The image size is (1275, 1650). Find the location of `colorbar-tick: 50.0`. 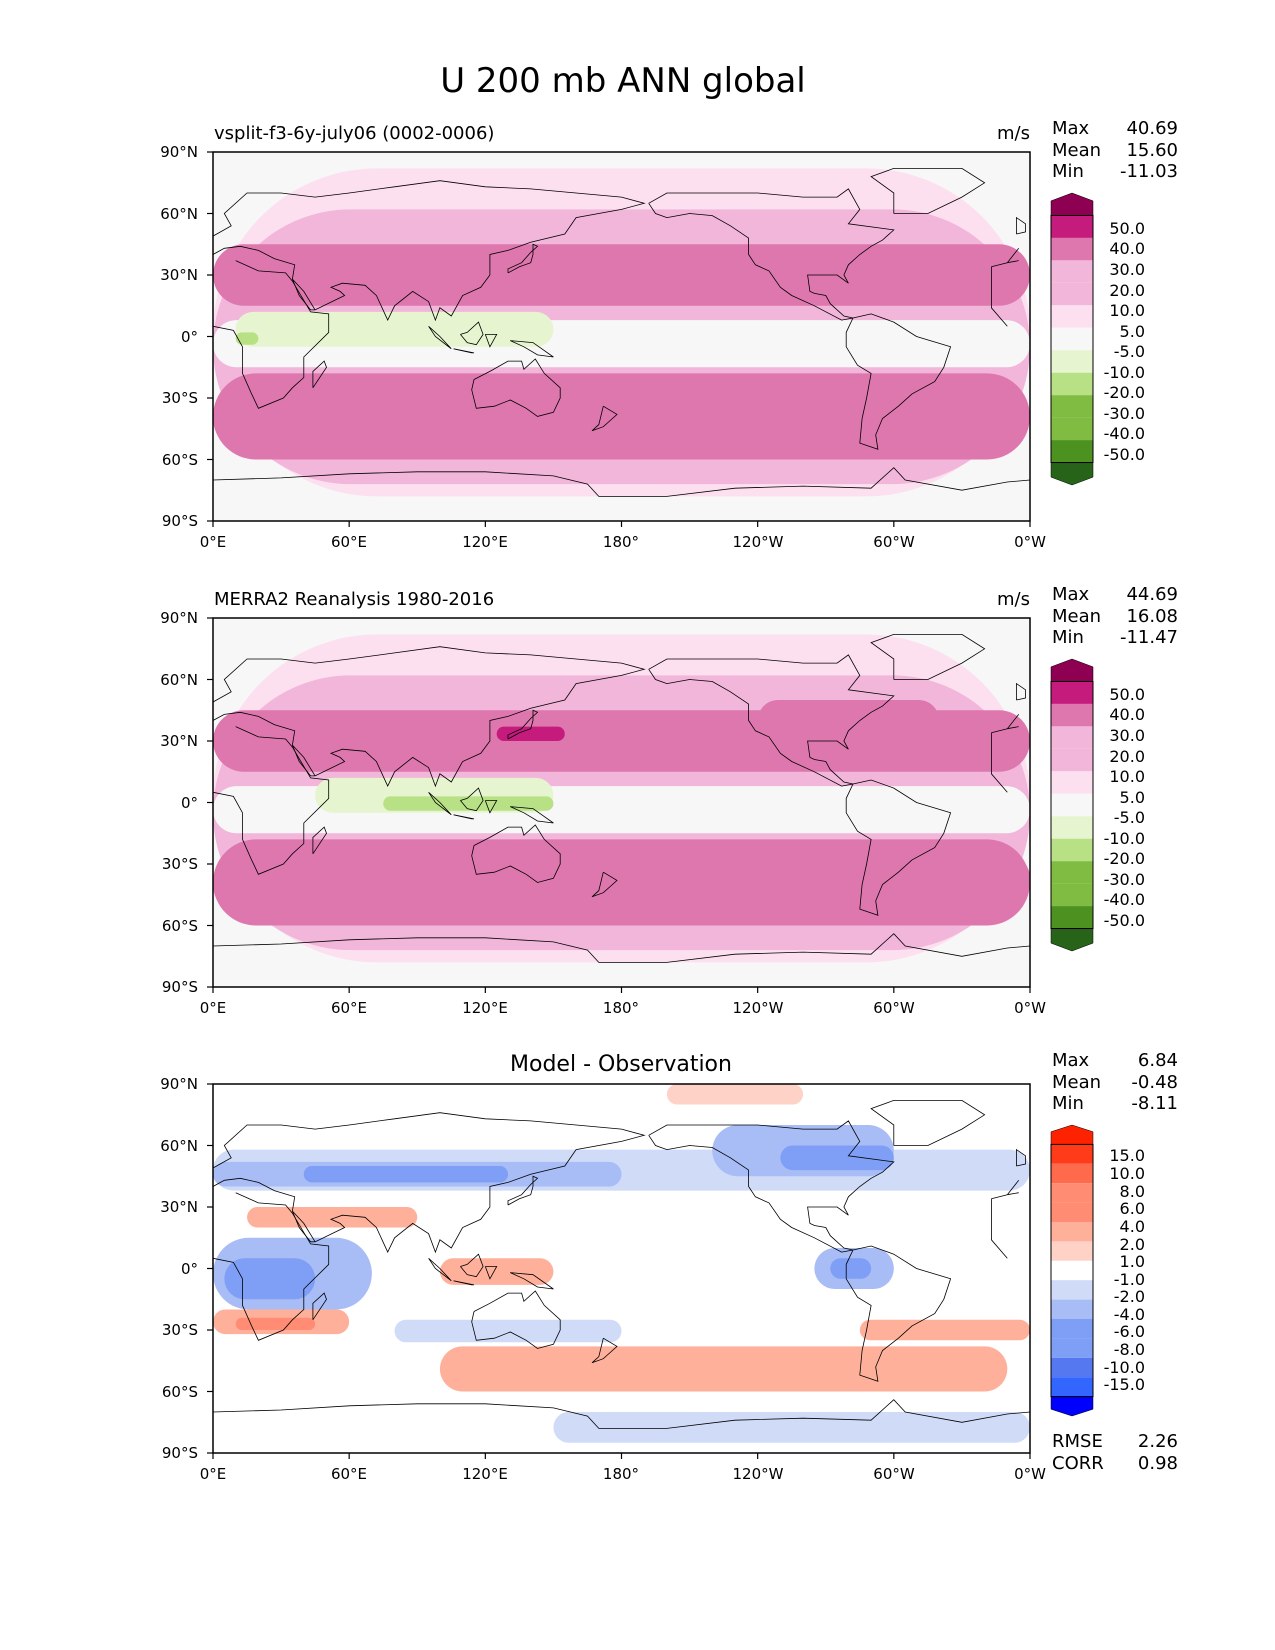

colorbar-tick: 50.0 is located at coordinates (1127, 228).